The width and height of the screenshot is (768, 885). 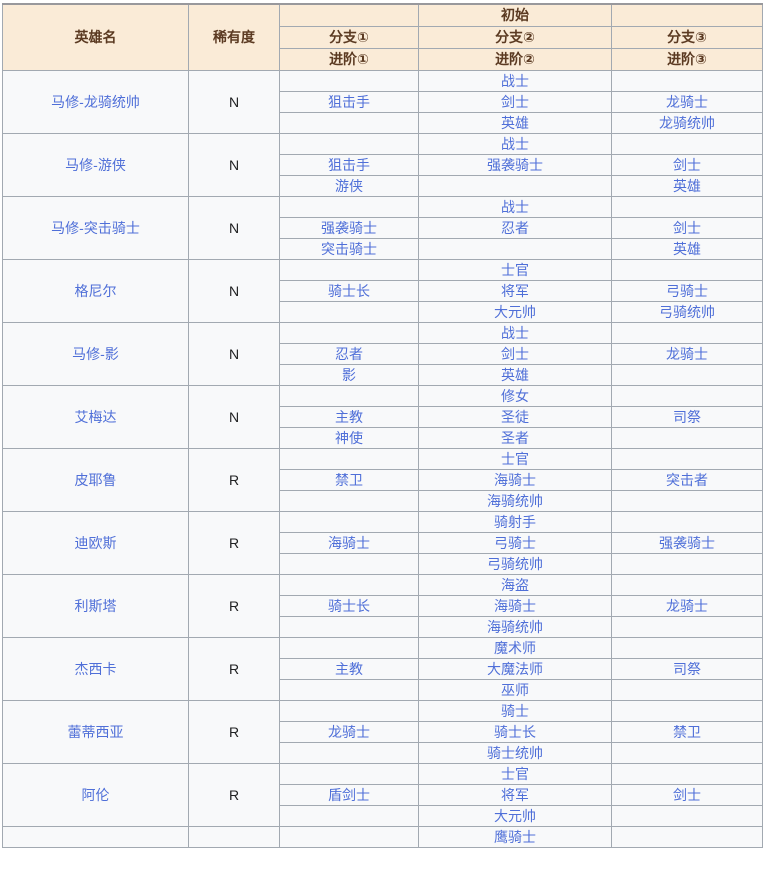 I want to click on class-link: 影, so click(x=349, y=374).